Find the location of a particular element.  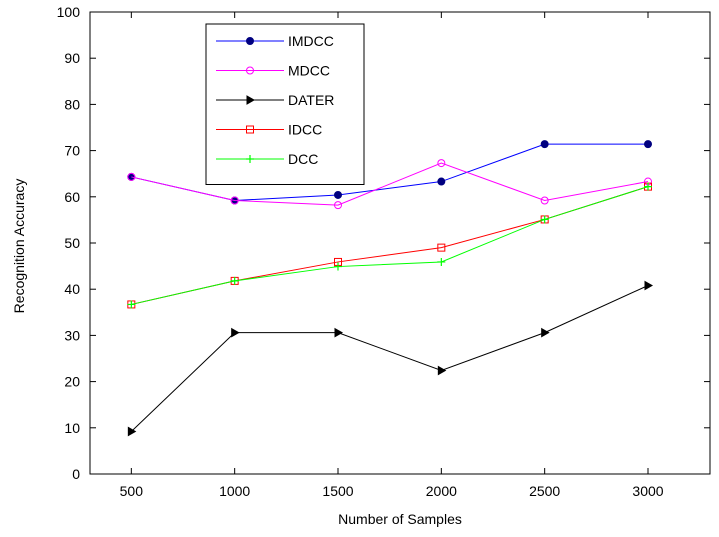

x-tick-label: 2000 is located at coordinates (441, 491).